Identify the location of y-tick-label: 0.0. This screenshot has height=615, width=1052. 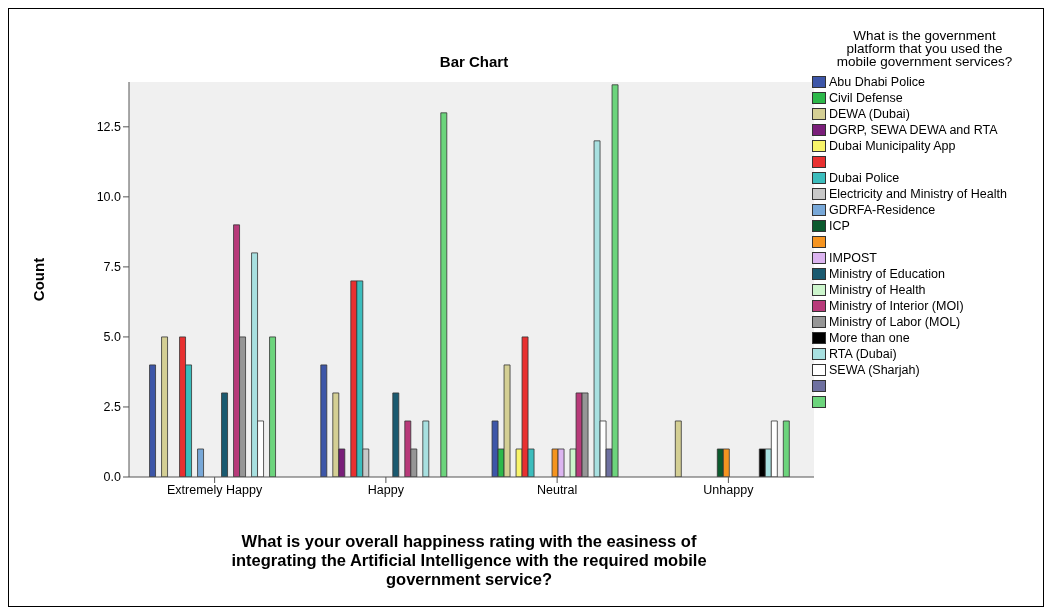
(112, 477).